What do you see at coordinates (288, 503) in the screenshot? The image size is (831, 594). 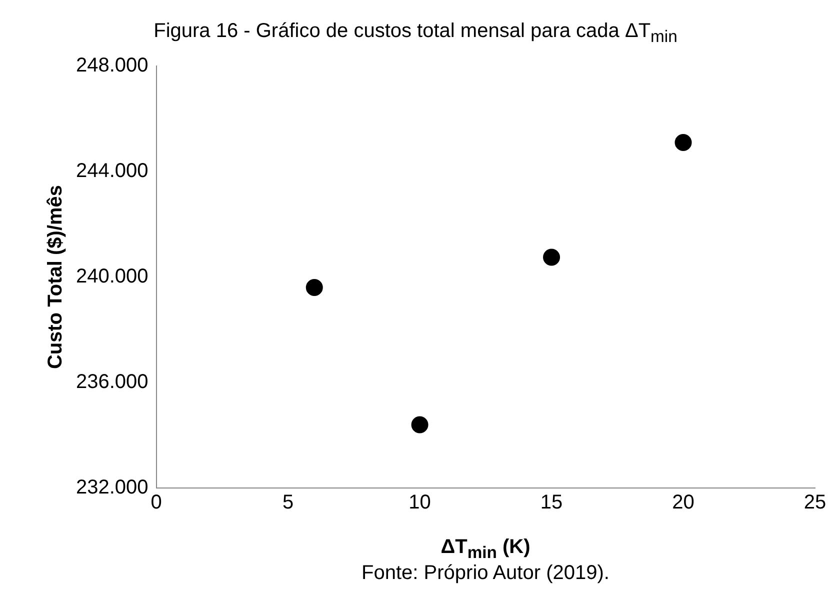 I see `x-tick-label: 5` at bounding box center [288, 503].